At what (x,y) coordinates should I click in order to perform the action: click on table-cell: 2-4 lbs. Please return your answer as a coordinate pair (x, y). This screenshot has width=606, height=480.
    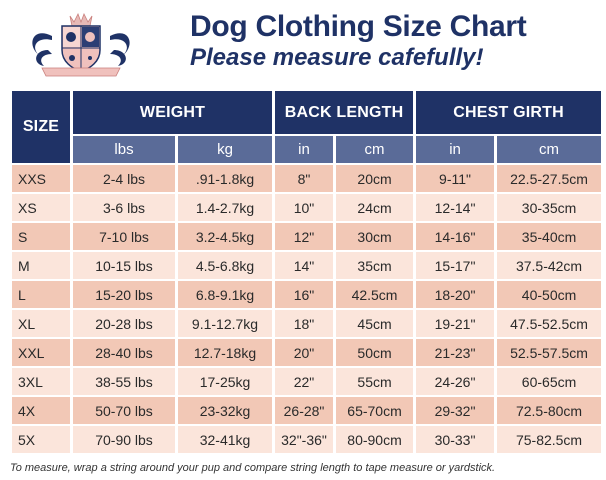
    Looking at the image, I should click on (124, 178).